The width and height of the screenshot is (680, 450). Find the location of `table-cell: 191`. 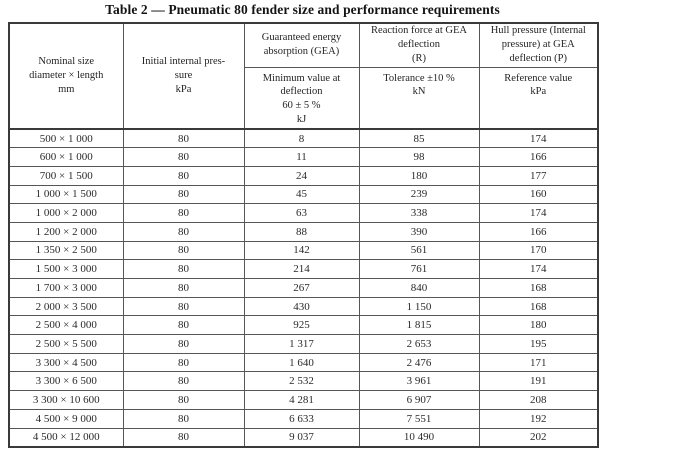

table-cell: 191 is located at coordinates (538, 381).